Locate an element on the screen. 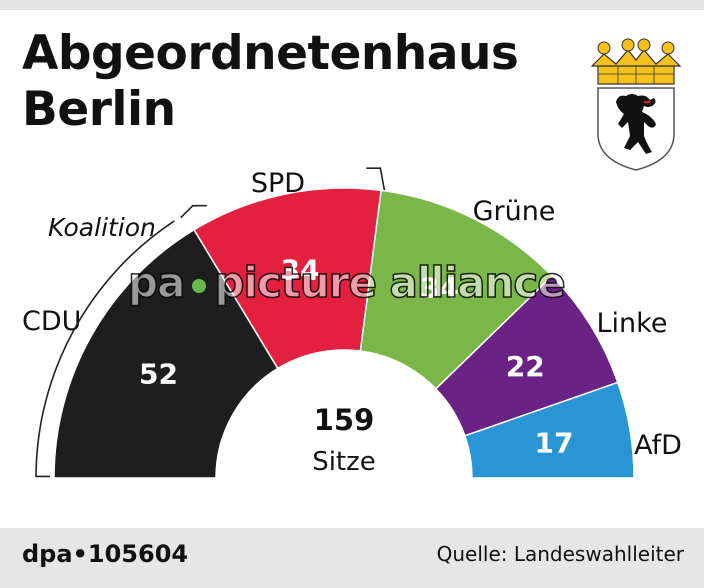  footer: dpa•105604 Quelle: Landeswahlleiter is located at coordinates (352, 558).